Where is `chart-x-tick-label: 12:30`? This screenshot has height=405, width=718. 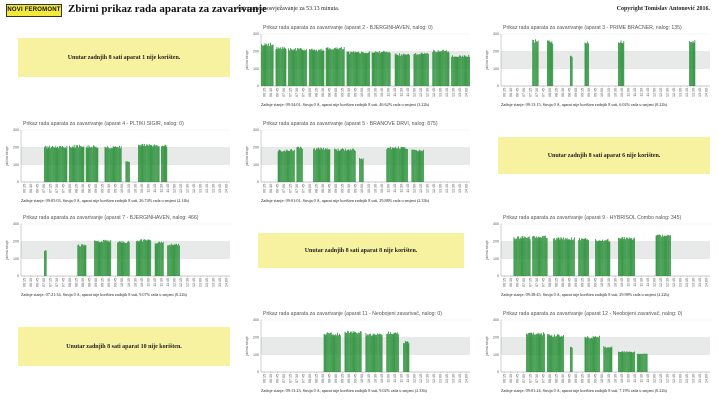
chart-x-tick-label: 12:30 is located at coordinates (188, 188).